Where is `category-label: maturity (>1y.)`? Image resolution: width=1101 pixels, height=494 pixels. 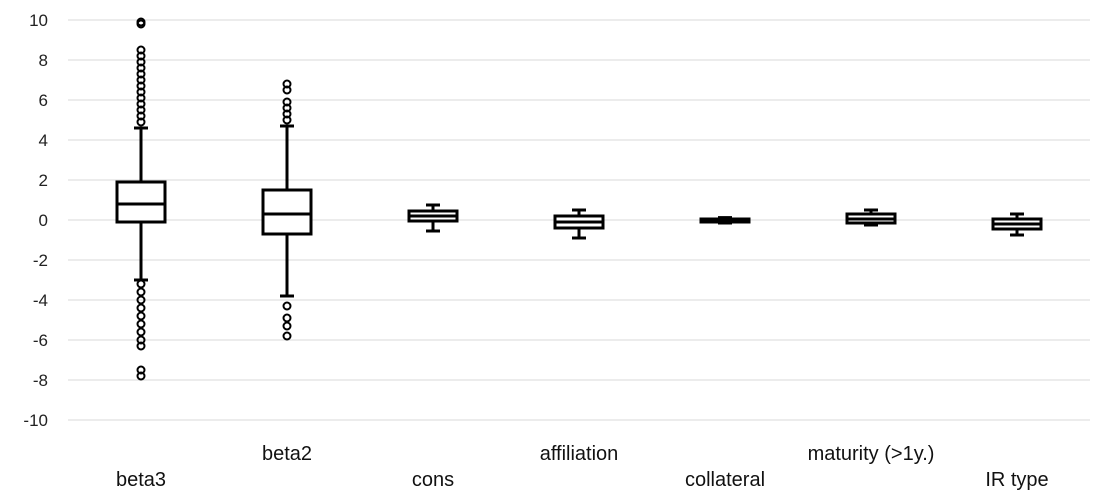 category-label: maturity (>1y.) is located at coordinates (871, 454).